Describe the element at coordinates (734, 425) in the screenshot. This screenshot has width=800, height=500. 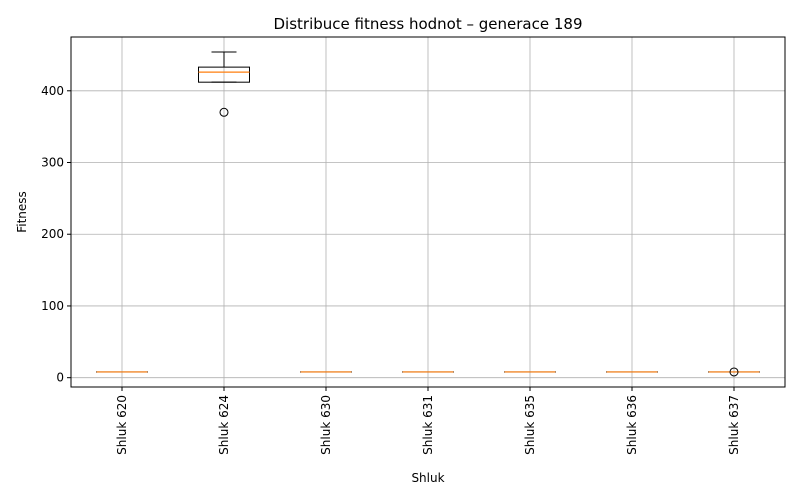
I see `x-tick-label: Shluk 637` at that location.